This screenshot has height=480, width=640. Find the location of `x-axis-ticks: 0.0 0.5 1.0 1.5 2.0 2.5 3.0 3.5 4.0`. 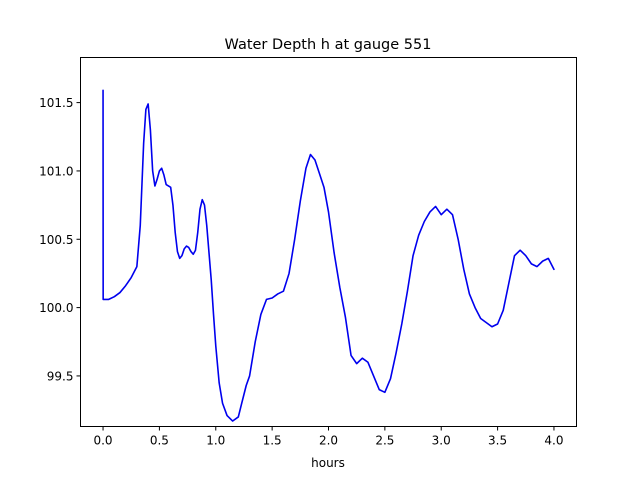

x-axis-ticks: 0.0 0.5 1.0 1.5 2.0 2.5 3.0 3.5 4.0 is located at coordinates (328, 437).